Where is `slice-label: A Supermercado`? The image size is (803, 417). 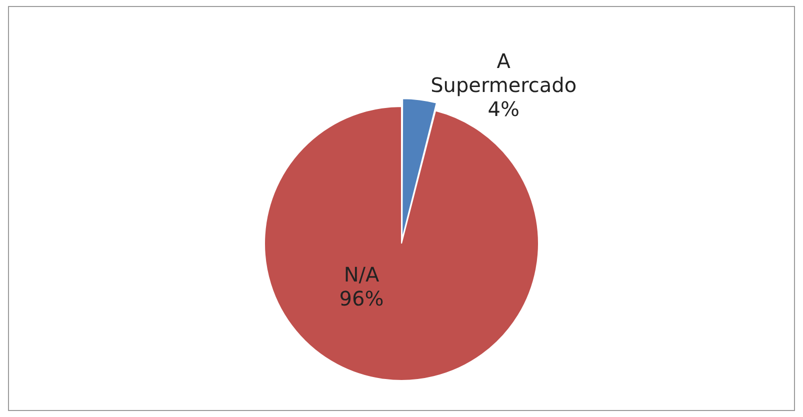 slice-label: A Supermercado is located at coordinates (503, 73).